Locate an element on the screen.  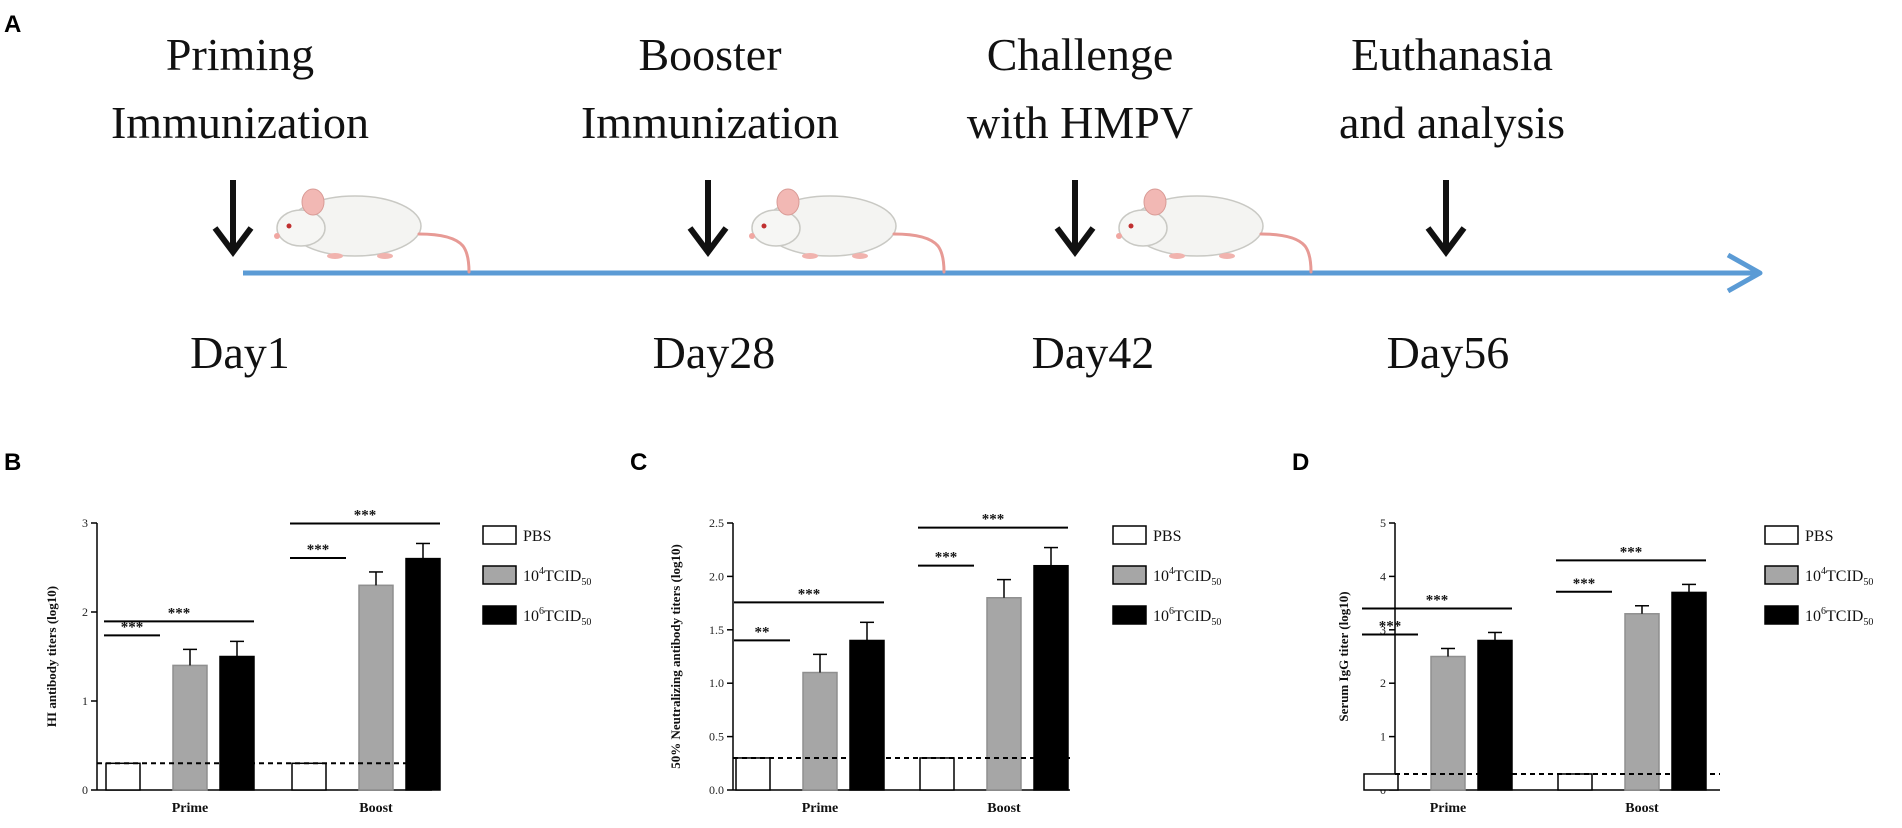
panel-b-label: B is located at coordinates (12, 462).